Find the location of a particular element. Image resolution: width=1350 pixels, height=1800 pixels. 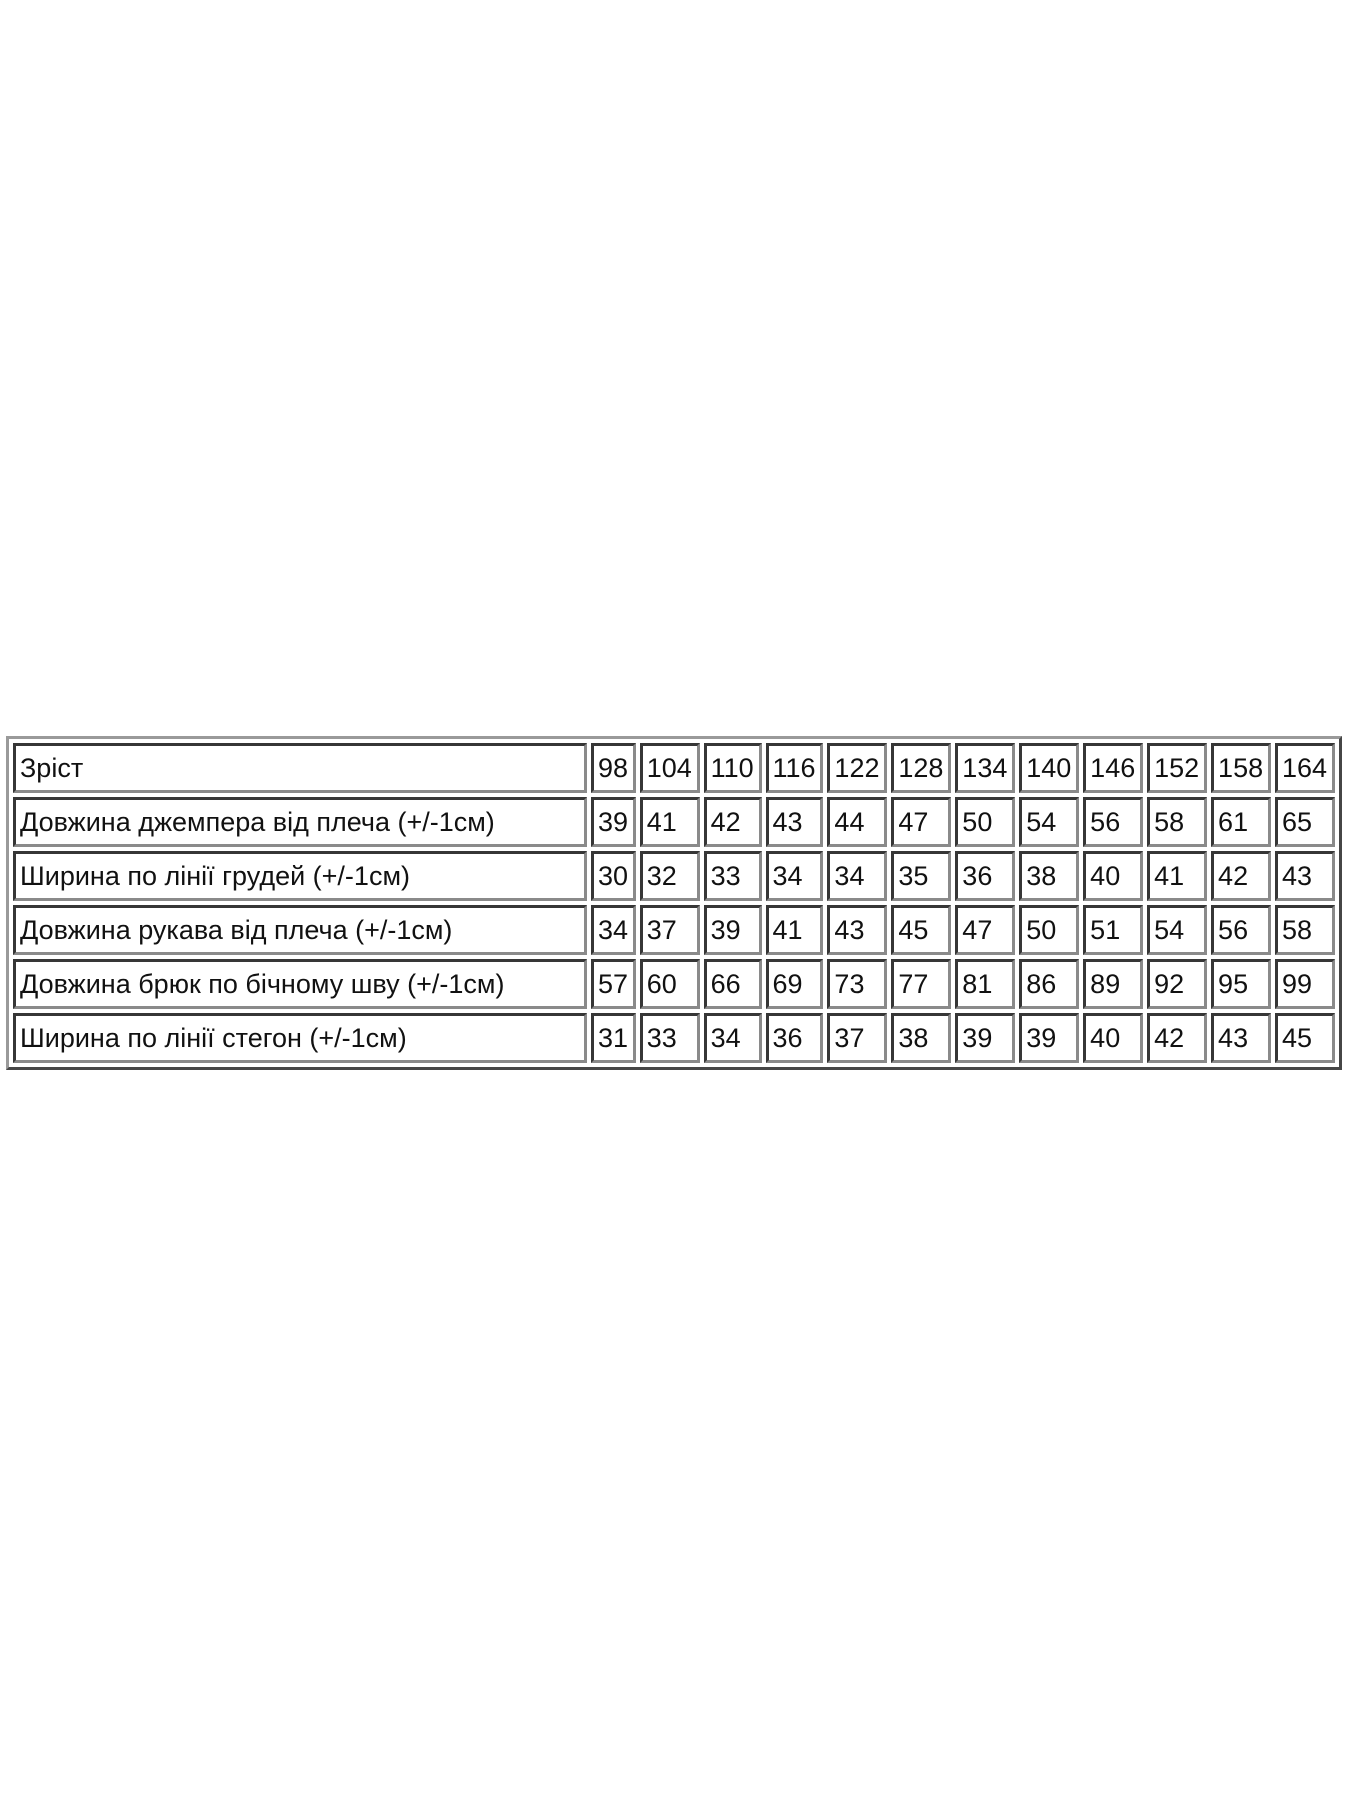

table-cell: 73 is located at coordinates (857, 984).